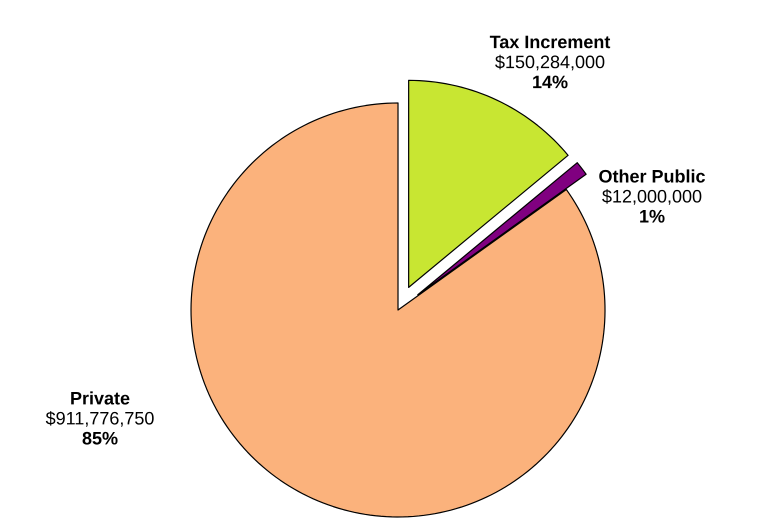 The height and width of the screenshot is (520, 773). What do you see at coordinates (652, 176) in the screenshot?
I see `slice-label: Other Public` at bounding box center [652, 176].